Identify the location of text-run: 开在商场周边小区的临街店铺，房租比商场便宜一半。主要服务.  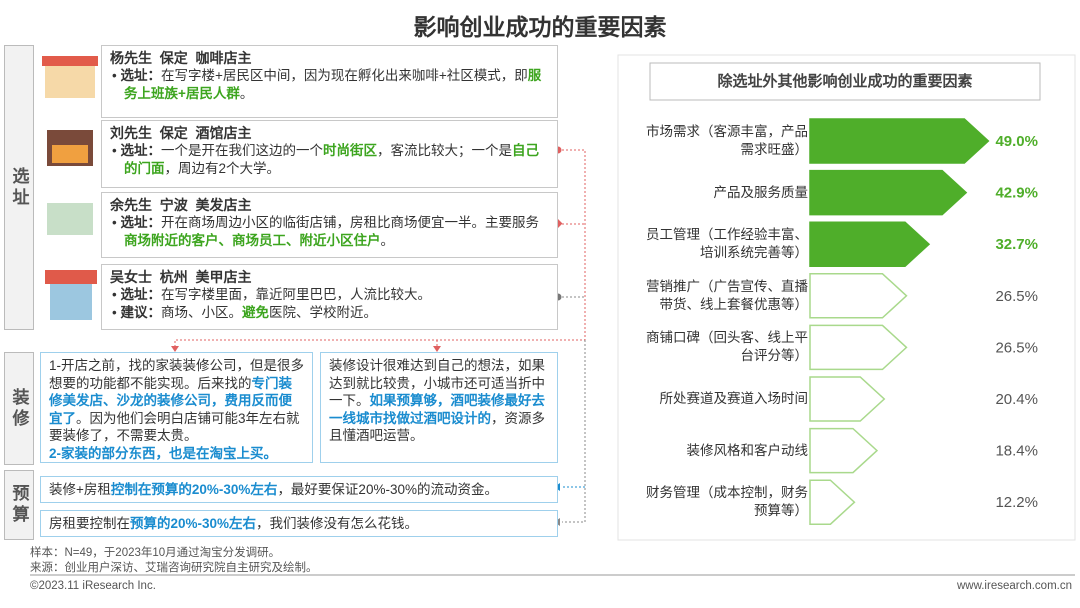
(349, 222).